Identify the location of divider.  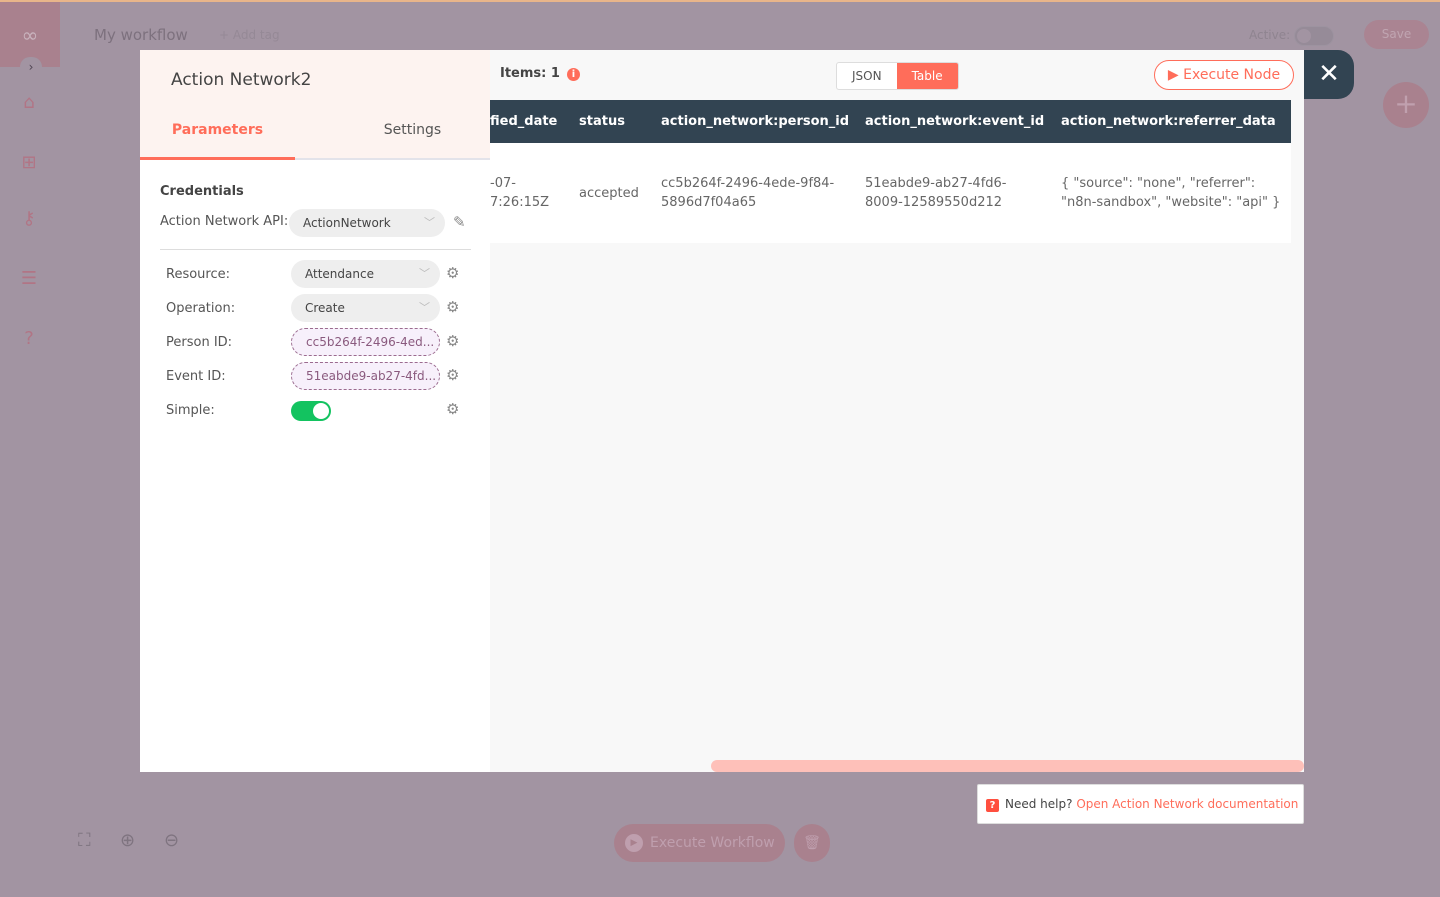
(315, 249).